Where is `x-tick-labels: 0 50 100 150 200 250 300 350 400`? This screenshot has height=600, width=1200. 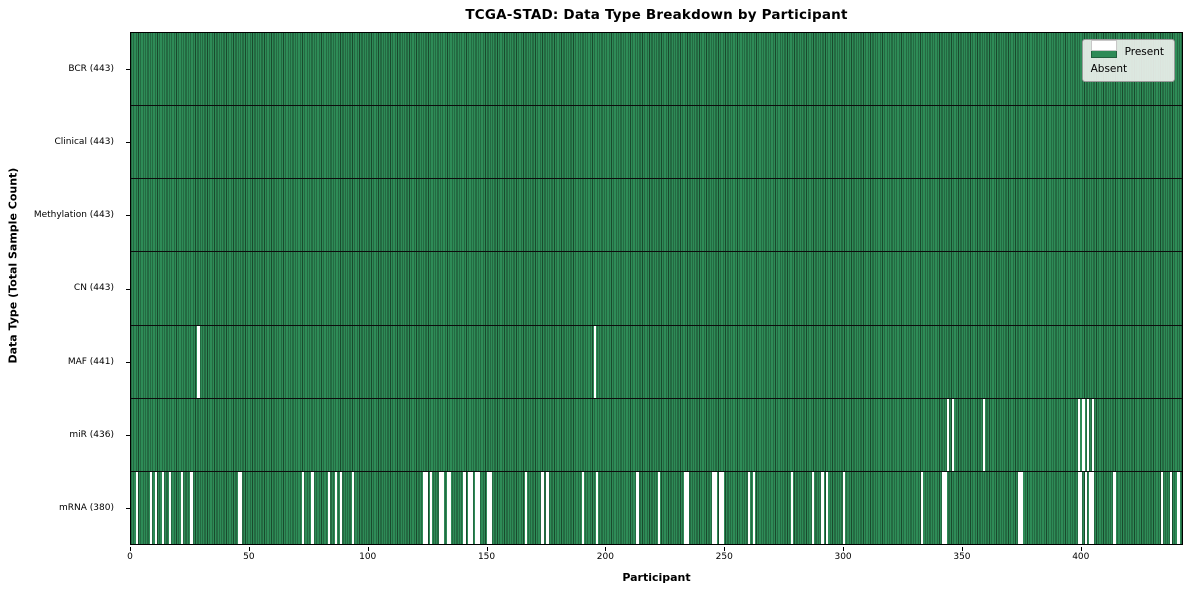 x-tick-labels: 0 50 100 150 200 250 300 350 400 is located at coordinates (655, 560).